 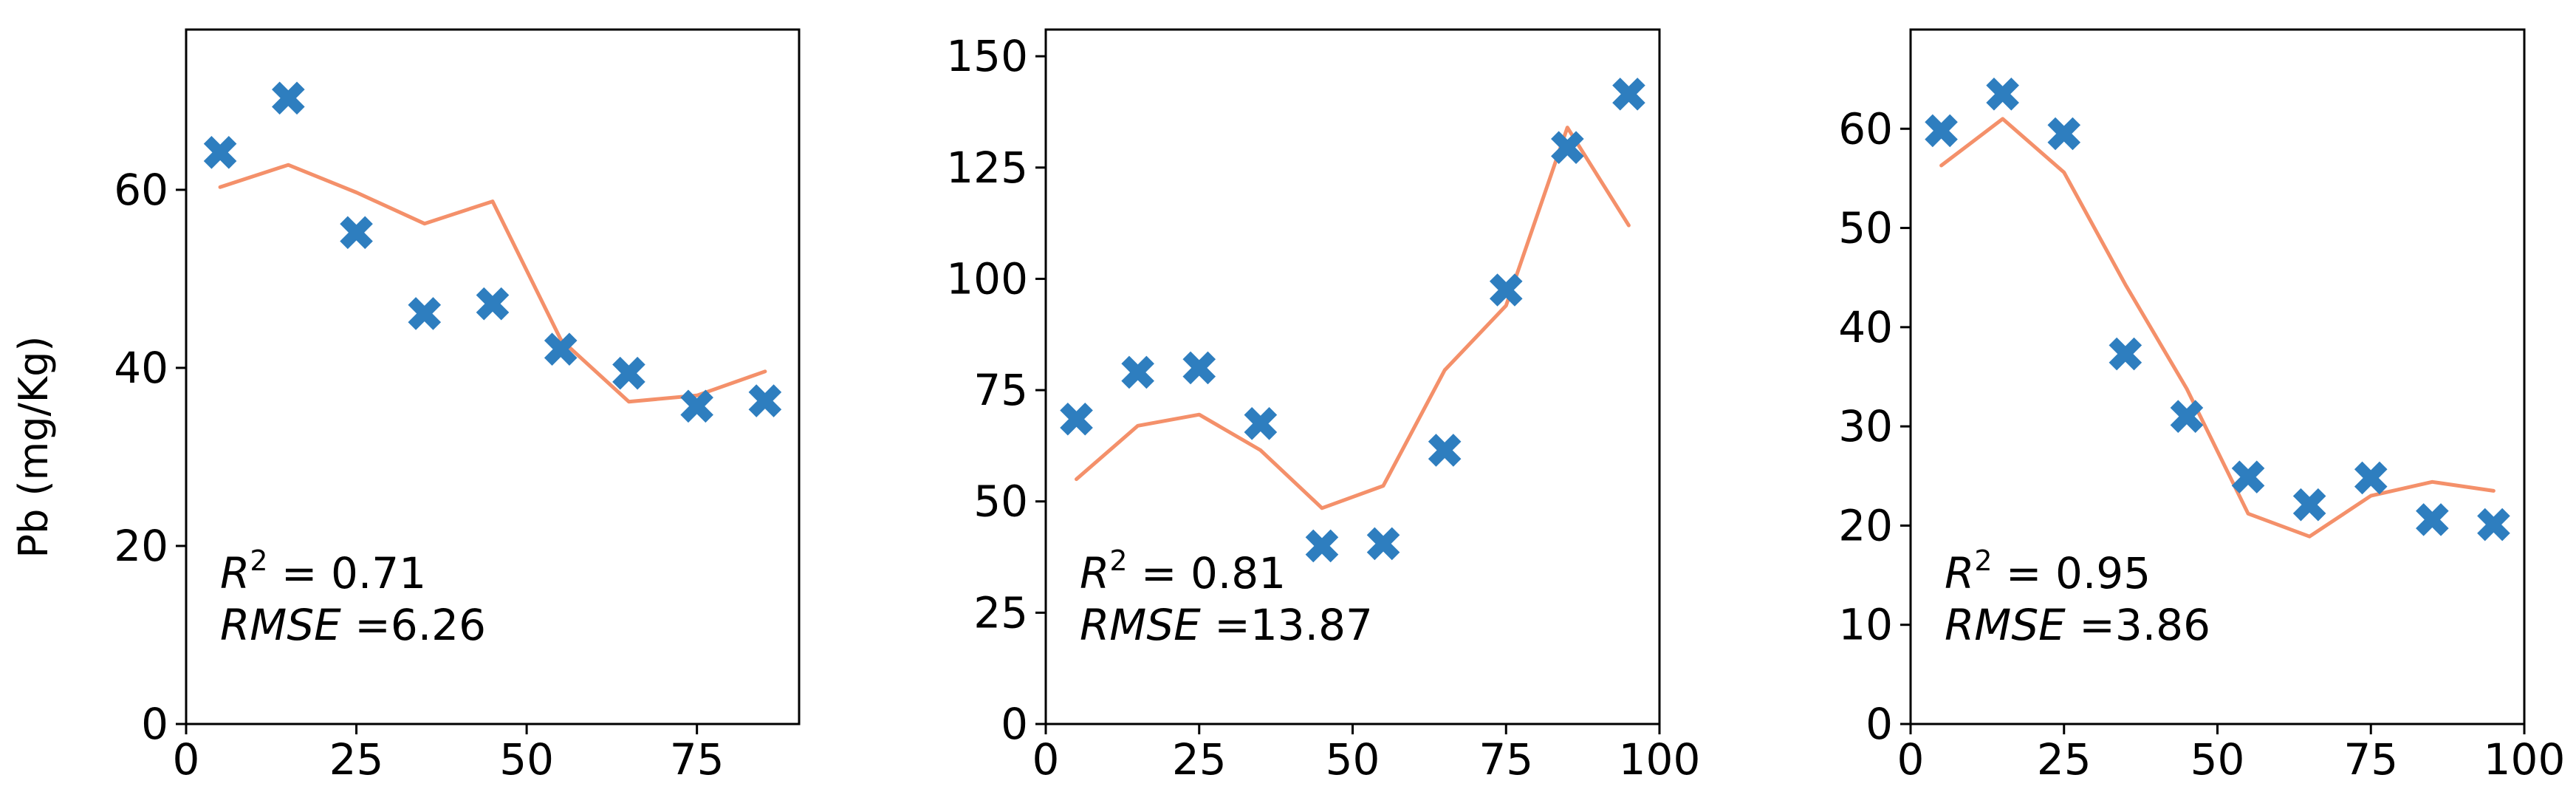 What do you see at coordinates (1000, 612) in the screenshot?
I see `y-tick-label: 25` at bounding box center [1000, 612].